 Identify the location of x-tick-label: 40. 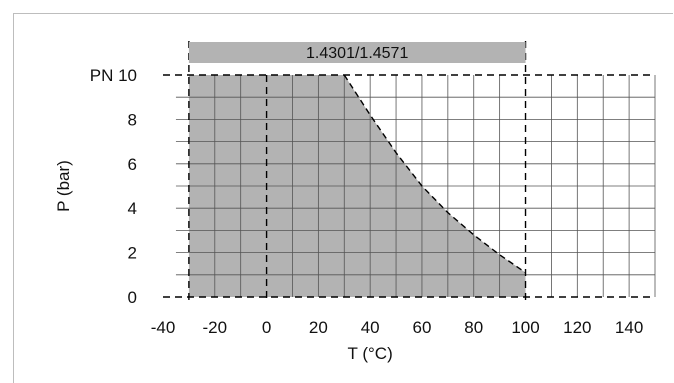
(370, 327).